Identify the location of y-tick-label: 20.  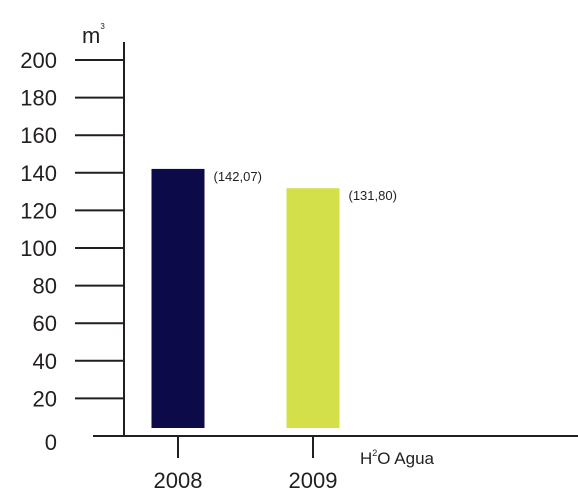
(45, 398).